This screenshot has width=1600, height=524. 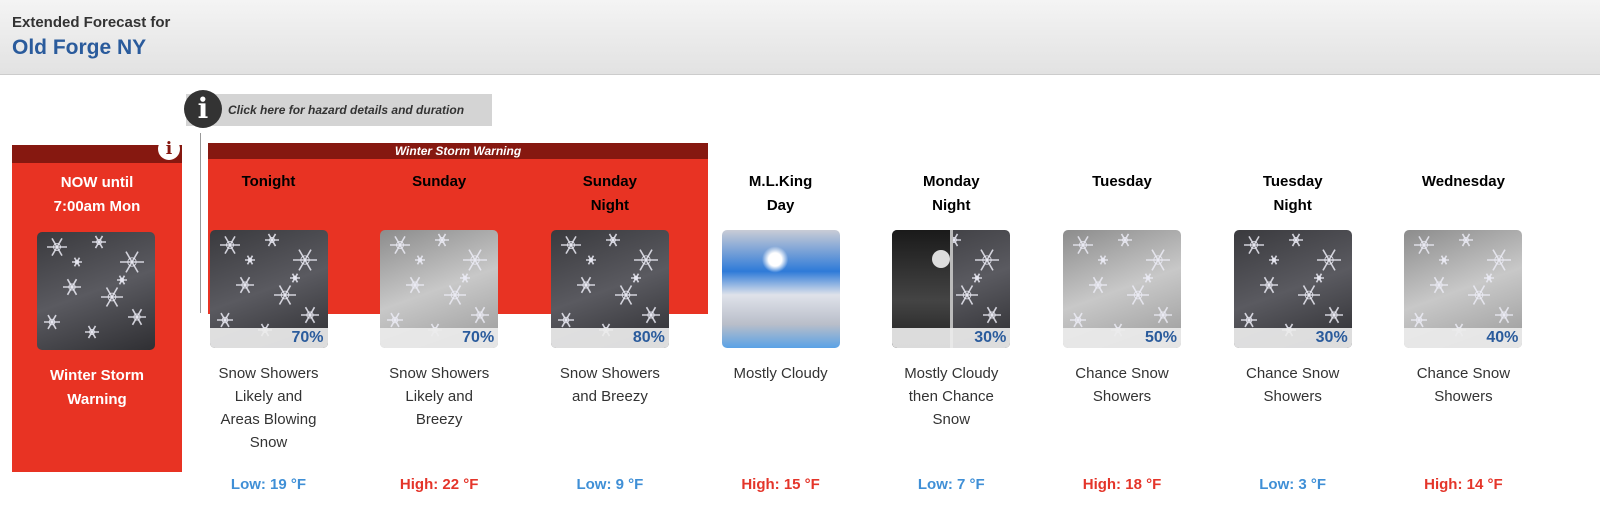 I want to click on precip-chance: 80%, so click(x=609, y=338).